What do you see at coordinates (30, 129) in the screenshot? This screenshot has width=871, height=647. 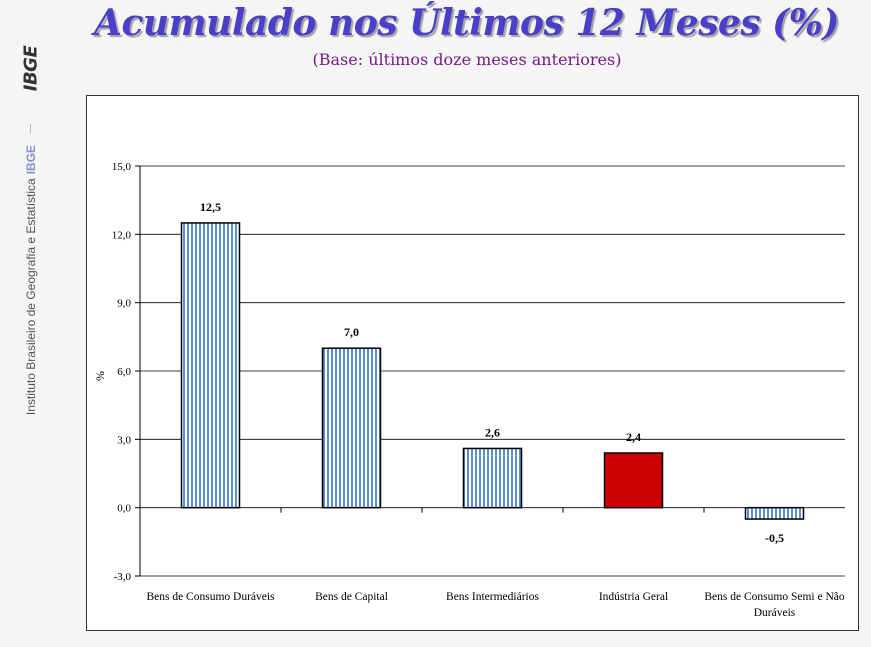 I see `sidebar-divider` at bounding box center [30, 129].